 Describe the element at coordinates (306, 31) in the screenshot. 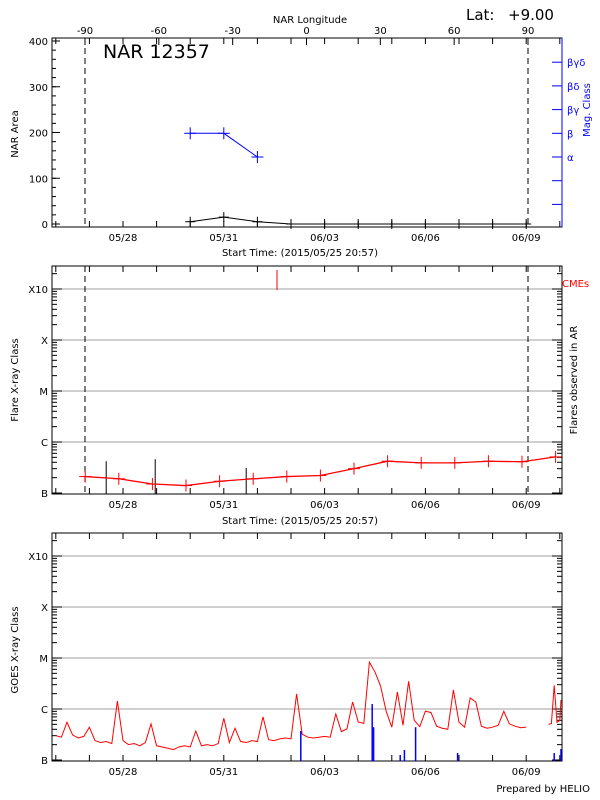

I see `longitude-tick-label: 0` at that location.